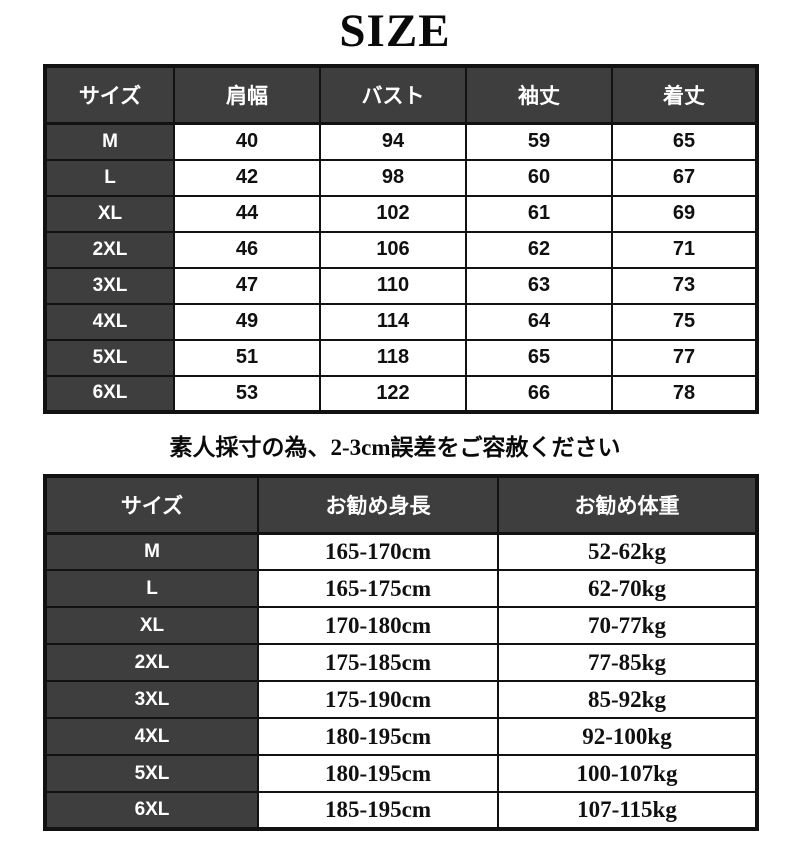 Image resolution: width=790 pixels, height=868 pixels. I want to click on sleeve-value: 66, so click(539, 393).